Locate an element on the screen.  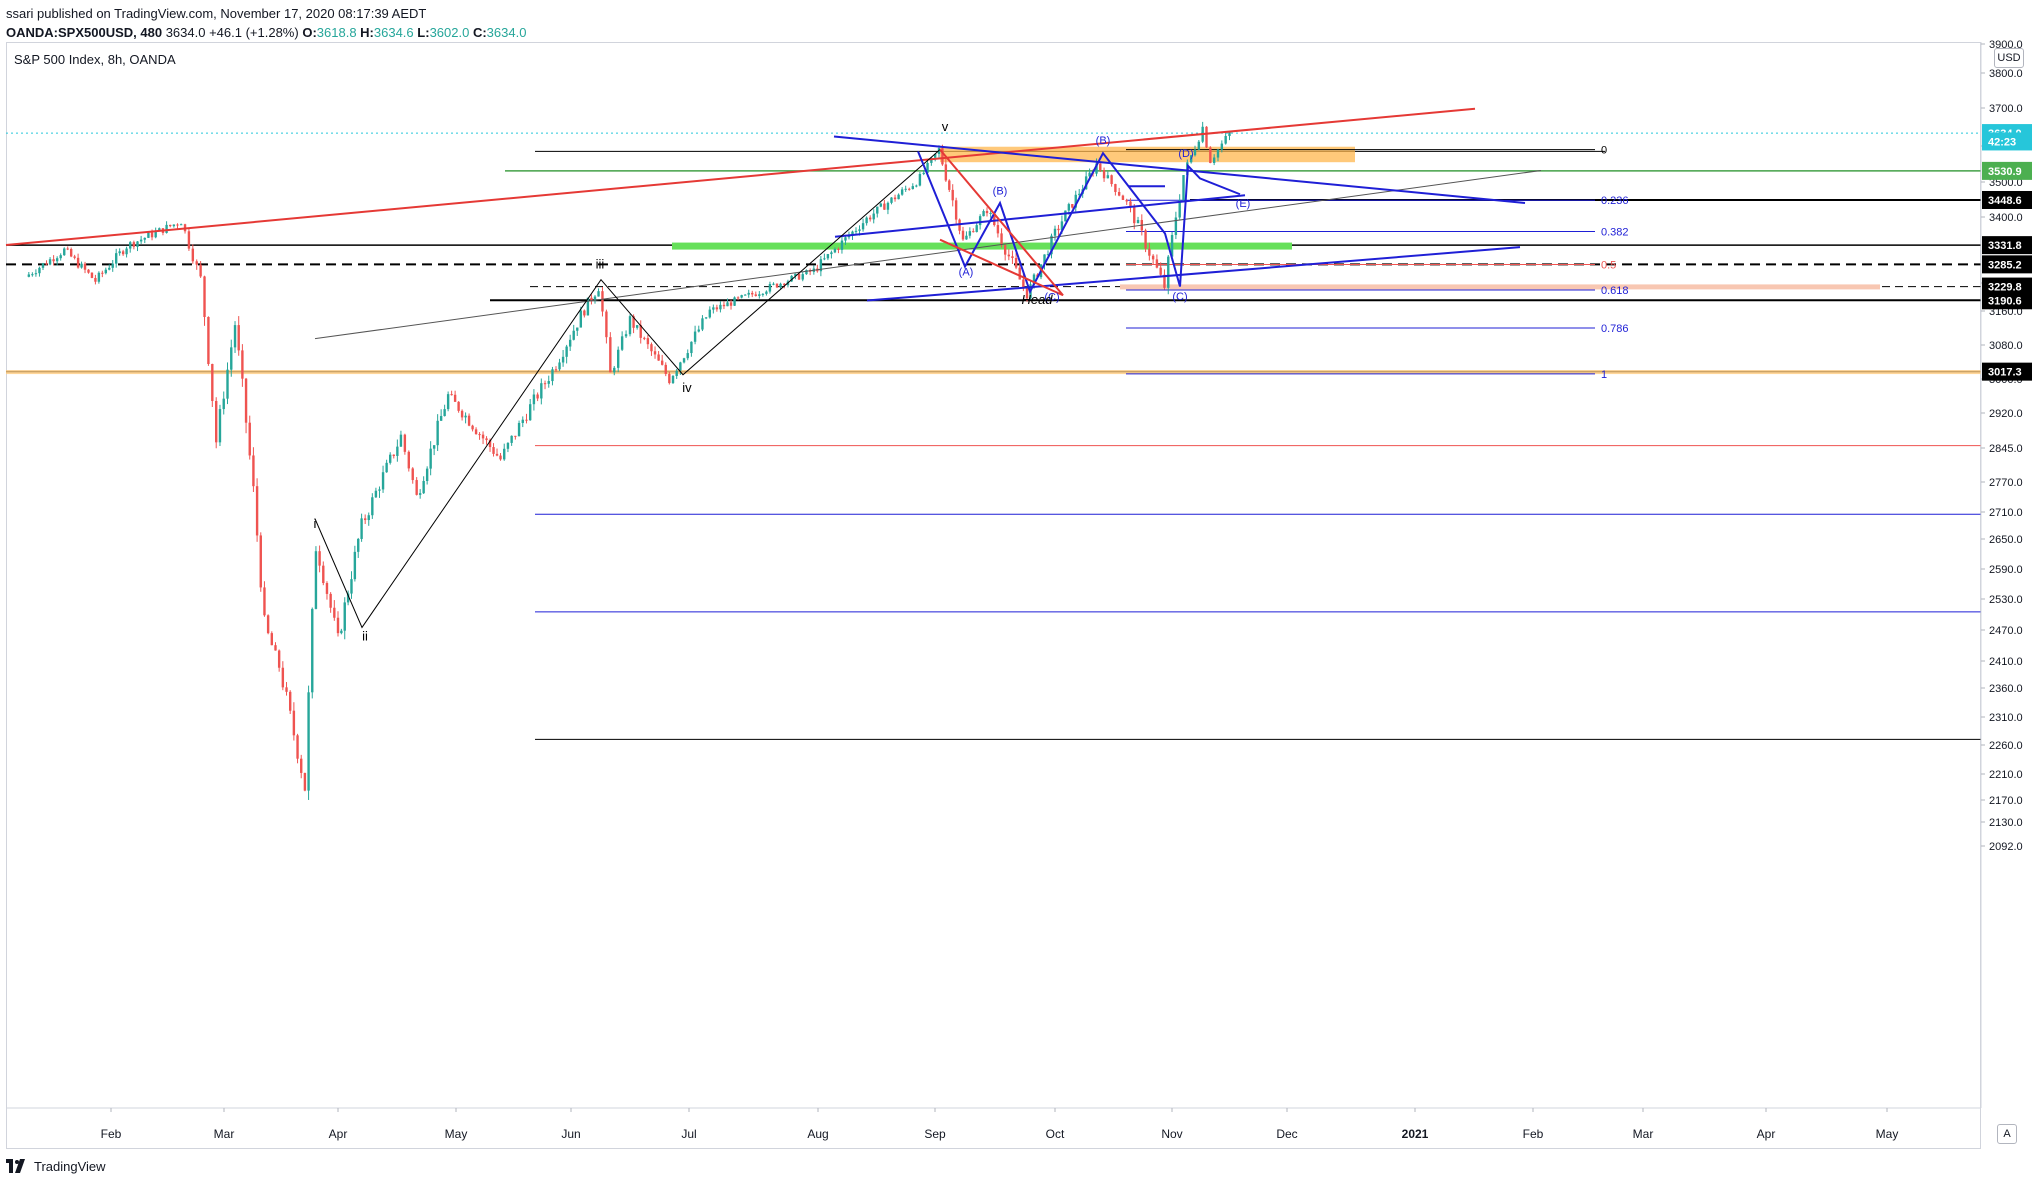
time-tick-label: Sep is located at coordinates (935, 1134).